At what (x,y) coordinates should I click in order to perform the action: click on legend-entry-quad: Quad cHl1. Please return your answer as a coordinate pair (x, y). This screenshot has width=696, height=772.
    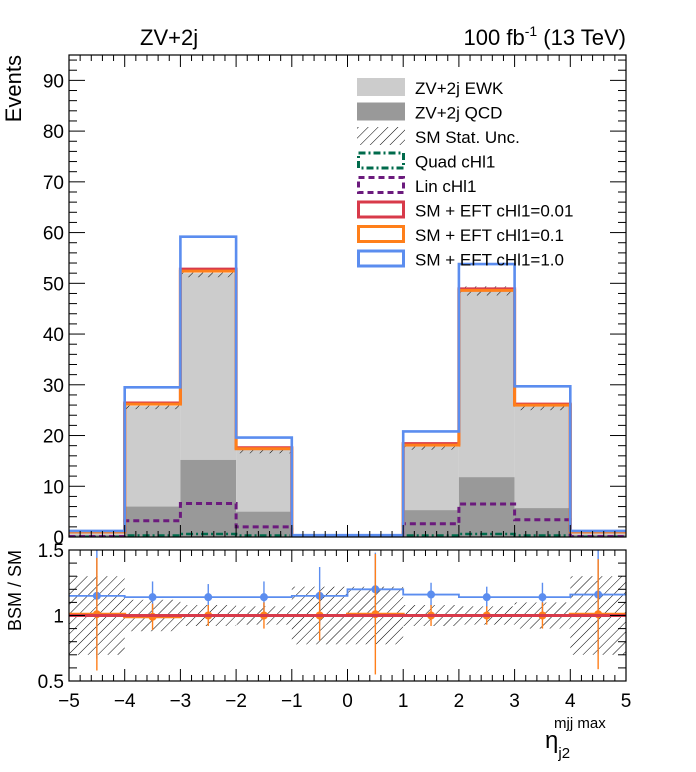
    Looking at the image, I should click on (426, 161).